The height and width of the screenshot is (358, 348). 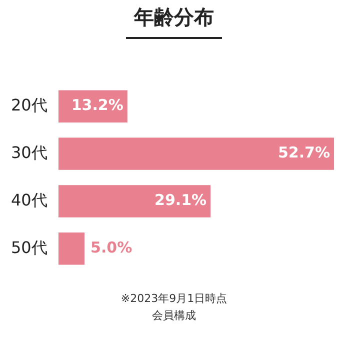 I want to click on data-label: 13.2%, so click(x=97, y=105).